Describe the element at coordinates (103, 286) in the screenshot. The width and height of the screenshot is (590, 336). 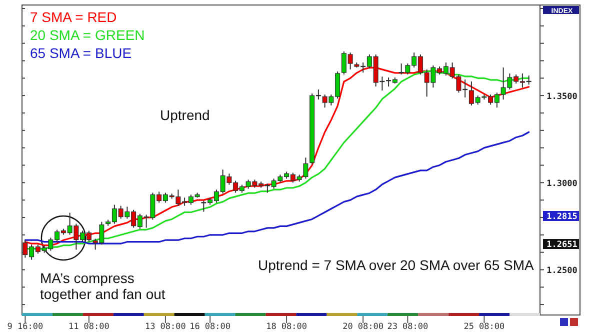
I see `annotation: MA’s compress together and fan out` at that location.